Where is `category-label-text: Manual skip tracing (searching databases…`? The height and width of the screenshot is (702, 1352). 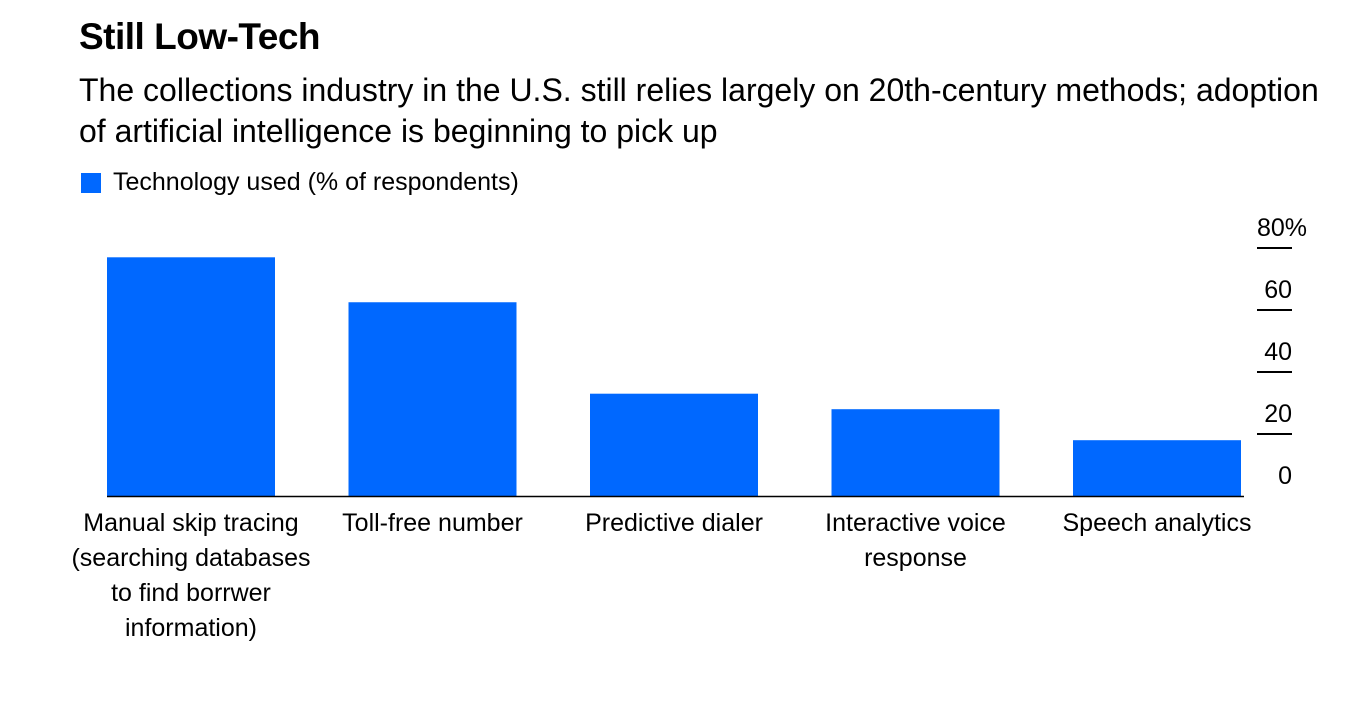 category-label-text: Manual skip tracing (searching databases… is located at coordinates (191, 575).